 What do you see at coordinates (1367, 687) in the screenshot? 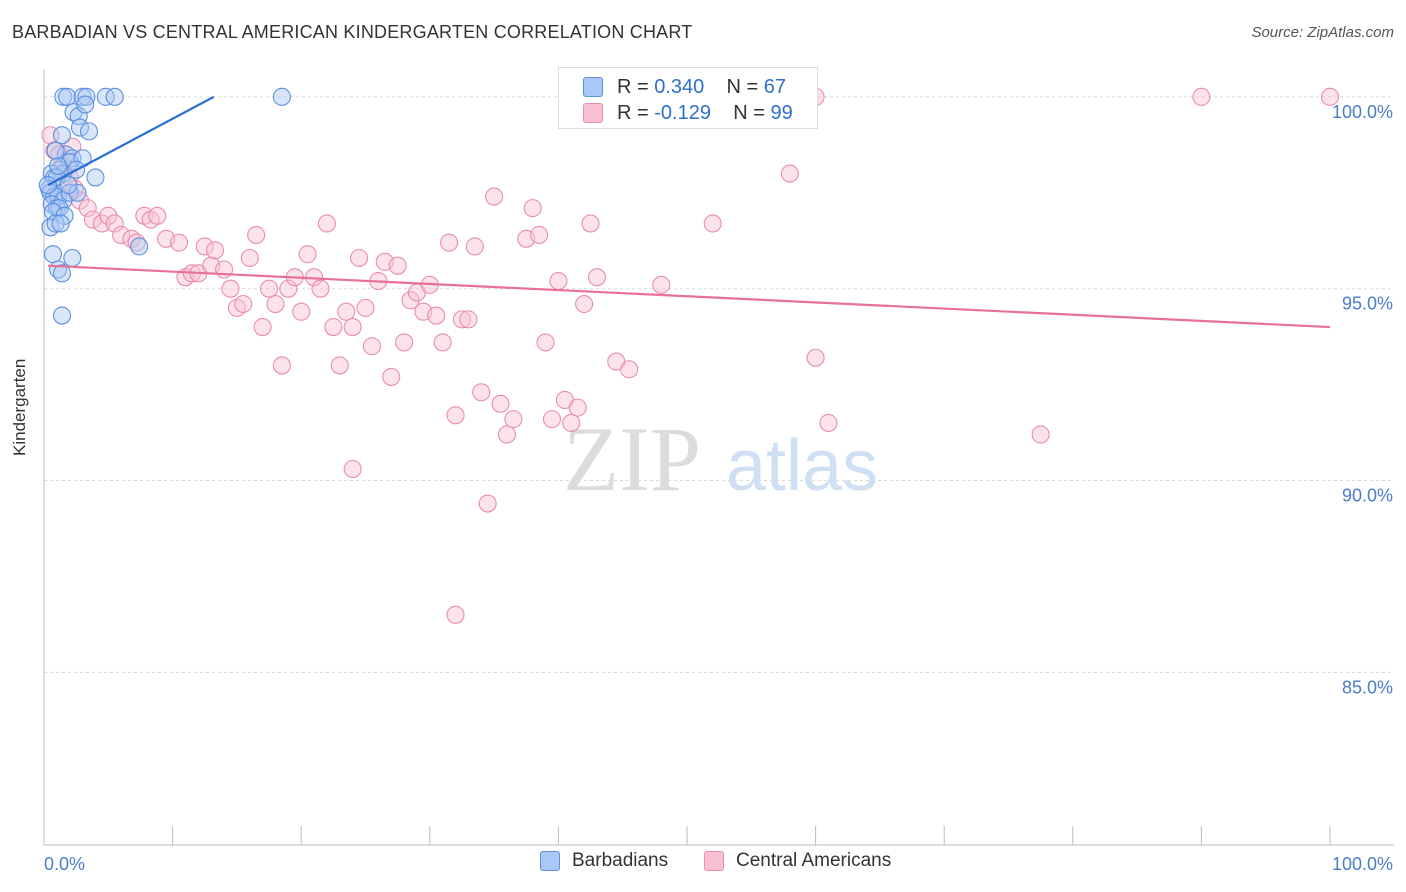
I see `y-tick-label: 85.0%` at bounding box center [1367, 687].